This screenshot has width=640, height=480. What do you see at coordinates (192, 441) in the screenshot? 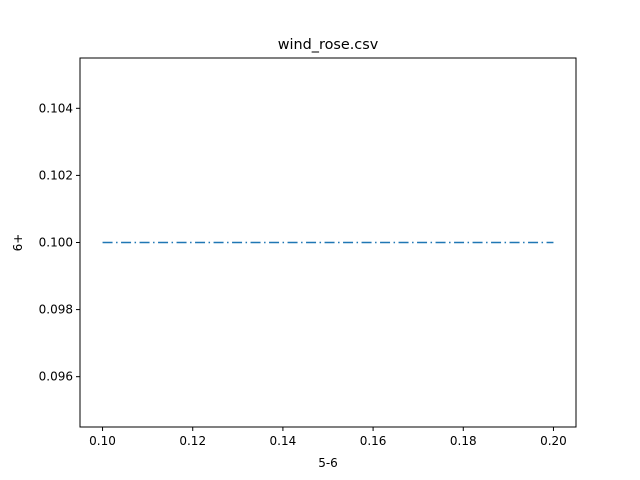
I see `x-tick-label: 0.12` at bounding box center [192, 441].